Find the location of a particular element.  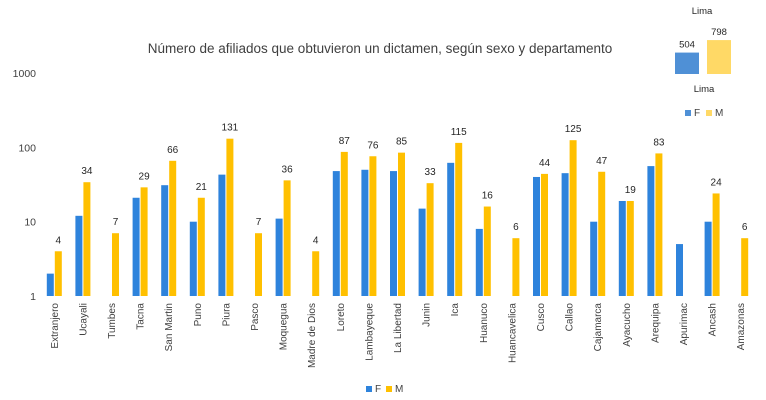

category-label: Apurimac is located at coordinates (684, 324).